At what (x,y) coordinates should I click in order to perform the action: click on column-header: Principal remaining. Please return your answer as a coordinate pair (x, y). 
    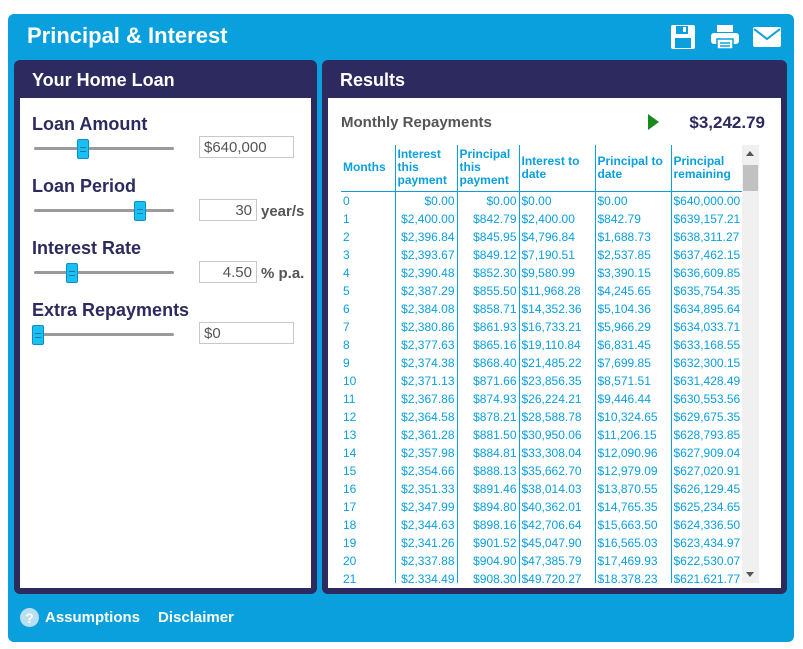
    Looking at the image, I should click on (708, 168).